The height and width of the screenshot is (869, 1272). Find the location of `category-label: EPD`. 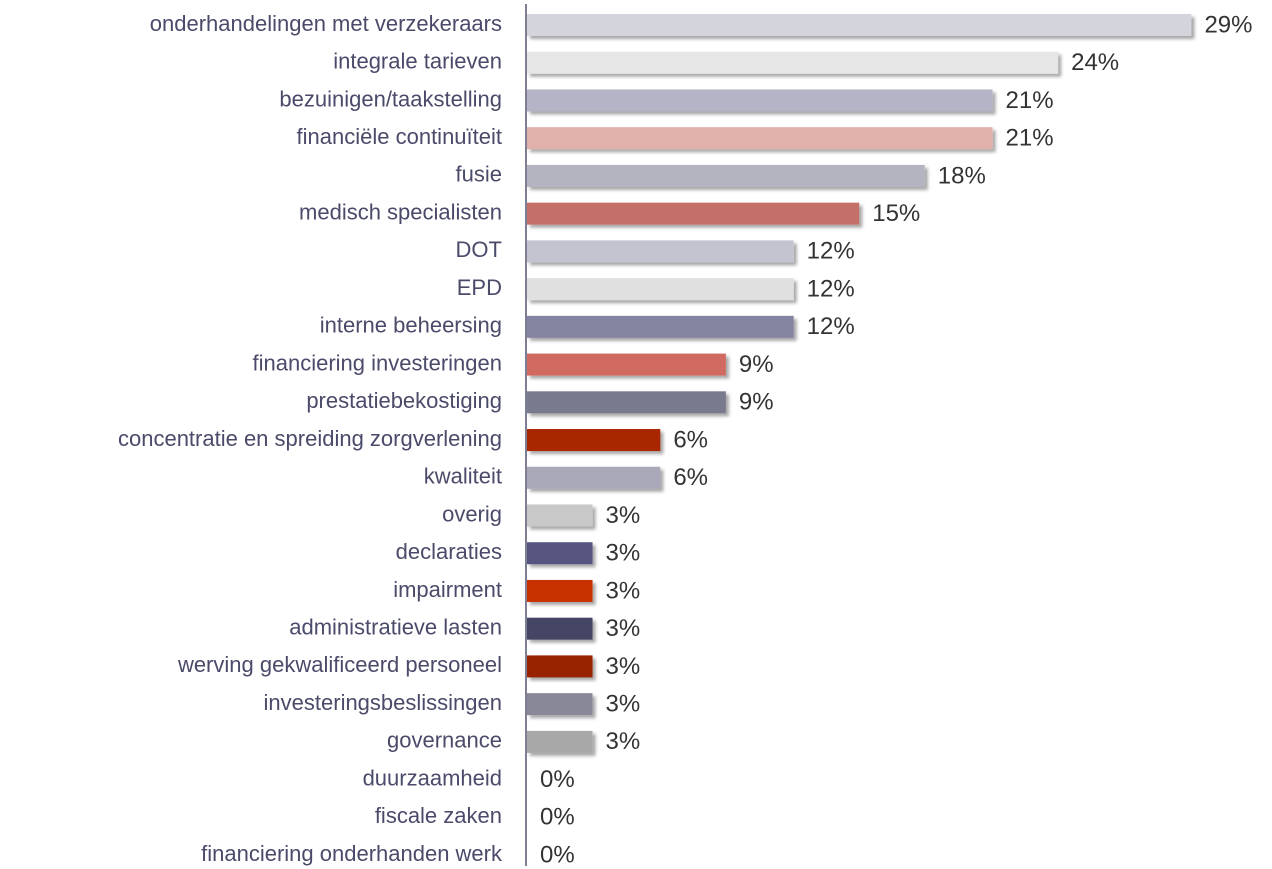

category-label: EPD is located at coordinates (479, 287).